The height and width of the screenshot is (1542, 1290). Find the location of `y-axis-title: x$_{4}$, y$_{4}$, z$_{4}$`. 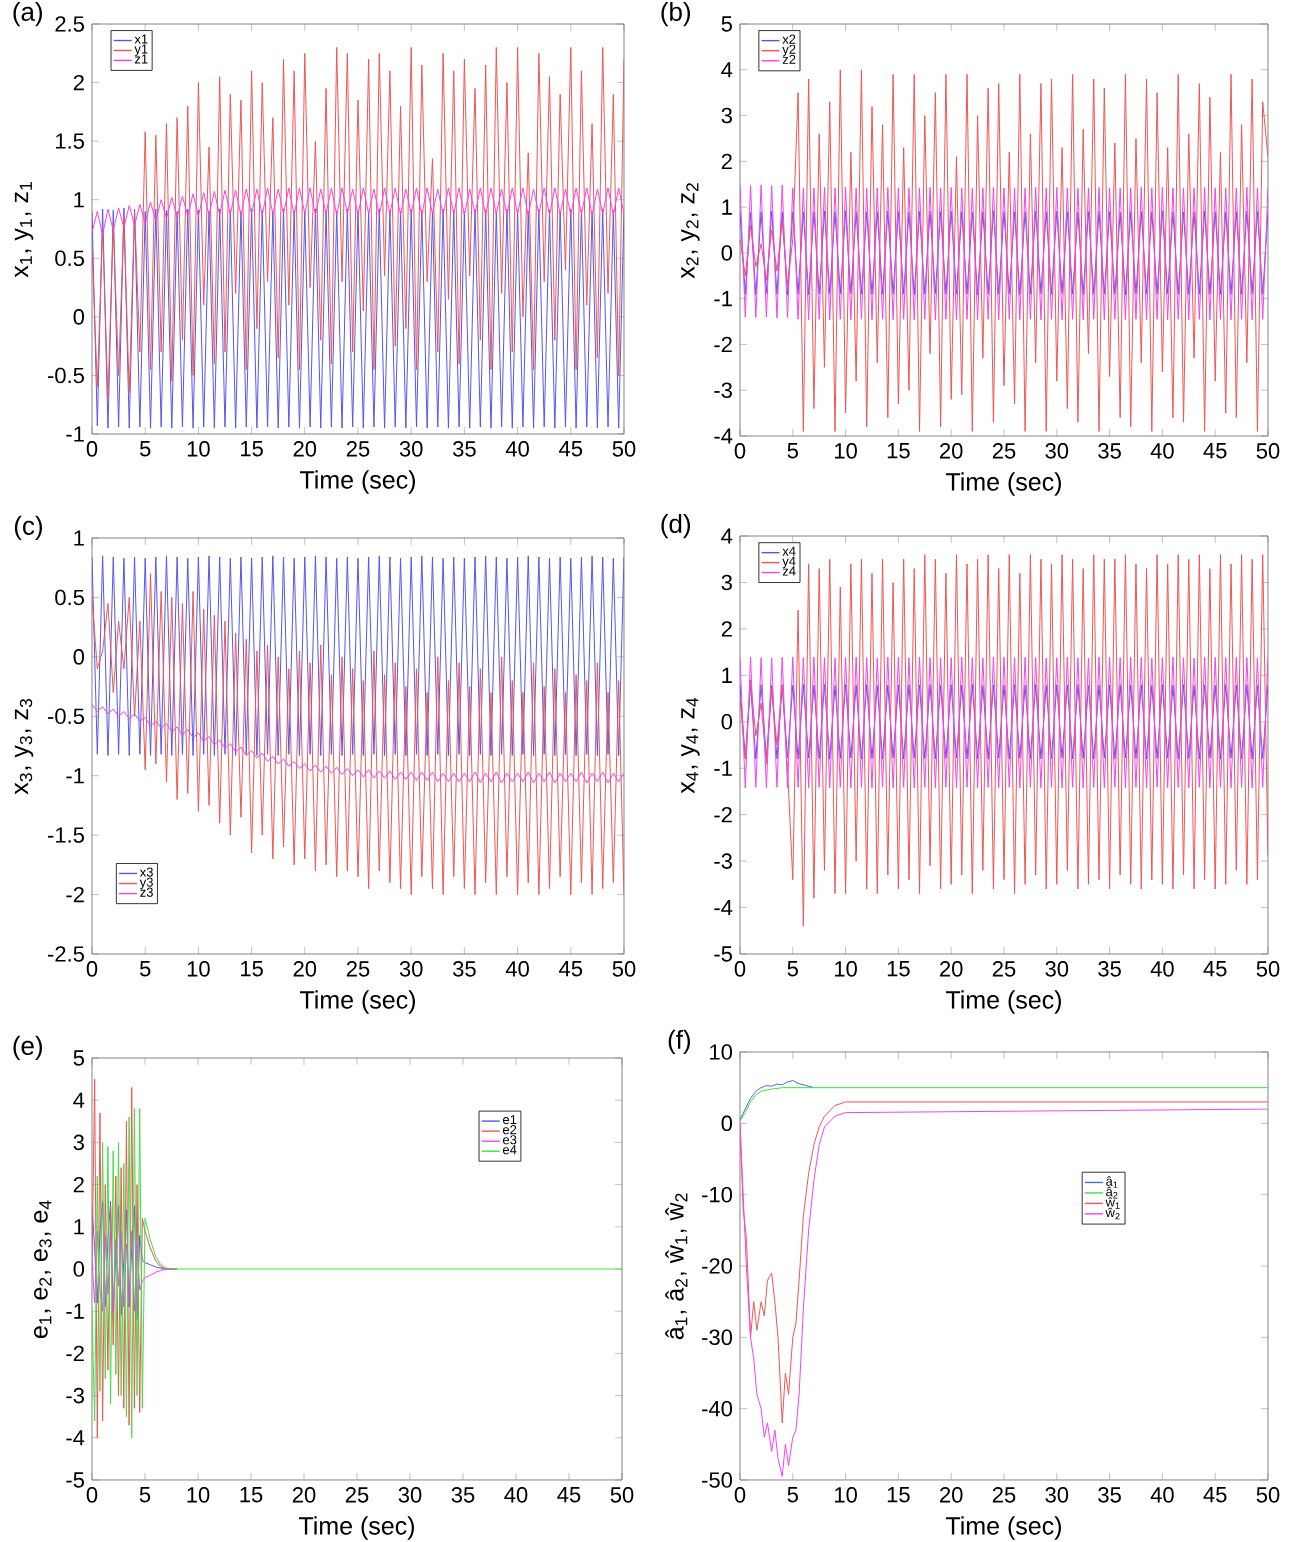

y-axis-title: x$_{4}$, y$_{4}$, z$_{4}$ is located at coordinates (690, 745).